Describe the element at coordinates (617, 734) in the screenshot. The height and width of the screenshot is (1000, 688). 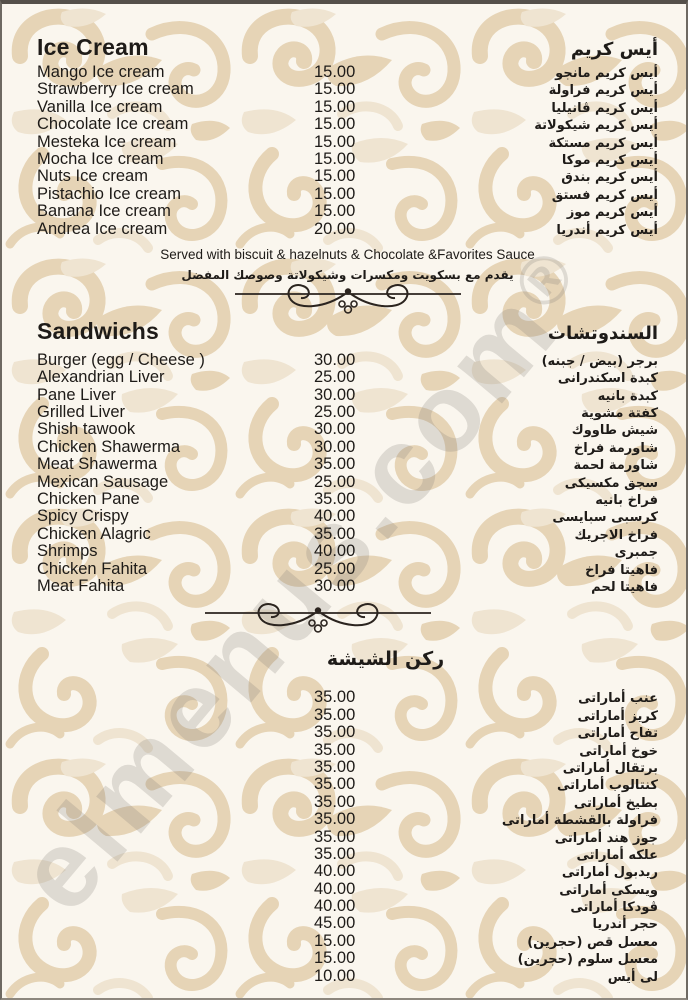
I see `item-name-ar: تفاح أماراتى` at that location.